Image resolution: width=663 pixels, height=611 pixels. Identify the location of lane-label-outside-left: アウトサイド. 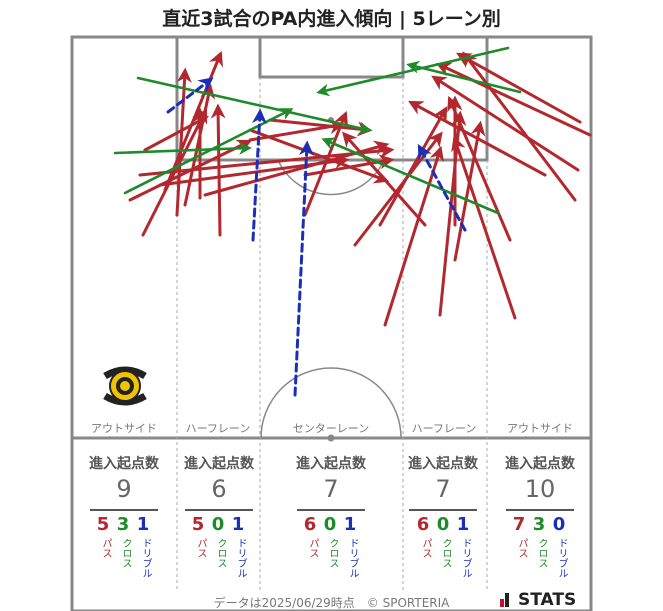
(124, 428).